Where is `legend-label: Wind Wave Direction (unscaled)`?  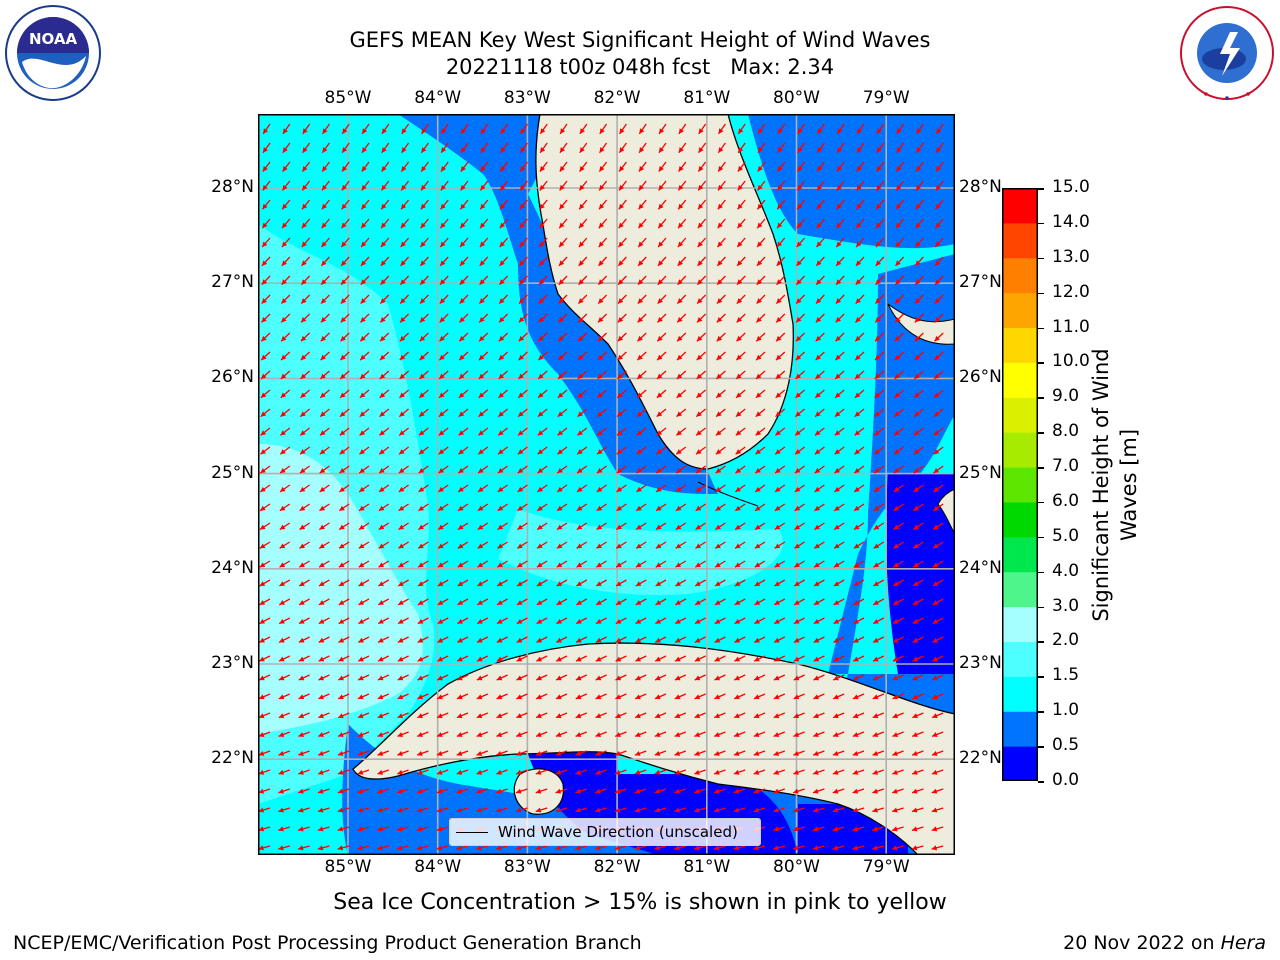
legend-label: Wind Wave Direction (unscaled) is located at coordinates (618, 832).